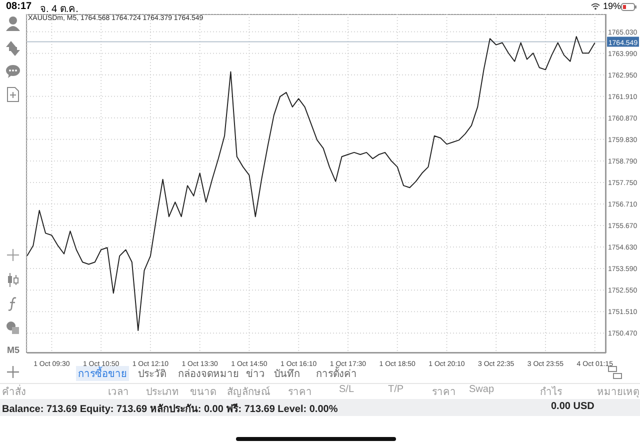  Describe the element at coordinates (287, 374) in the screenshot. I see `text: บันทึก` at that location.